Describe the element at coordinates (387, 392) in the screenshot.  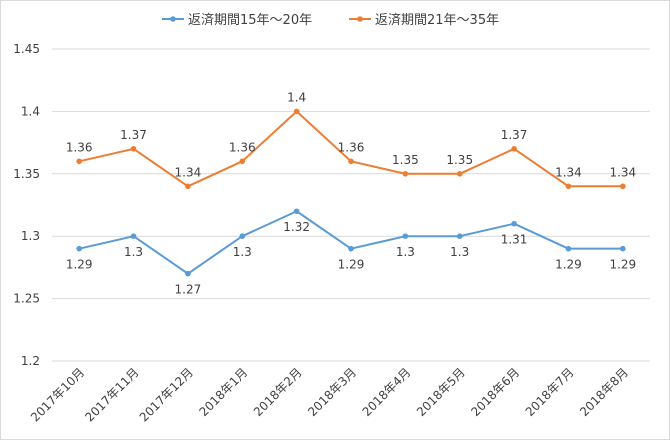
I see `x-tick-label: 2018年4月` at that location.